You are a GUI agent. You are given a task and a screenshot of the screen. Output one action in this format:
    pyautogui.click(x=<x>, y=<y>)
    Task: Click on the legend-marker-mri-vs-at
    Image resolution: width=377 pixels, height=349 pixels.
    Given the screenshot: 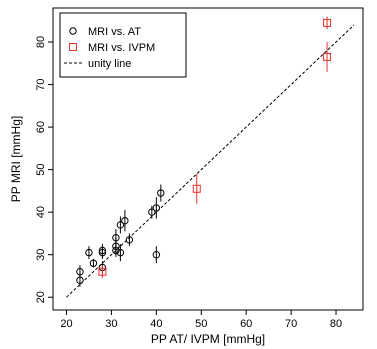 What is the action you would take?
    pyautogui.click(x=73, y=31)
    